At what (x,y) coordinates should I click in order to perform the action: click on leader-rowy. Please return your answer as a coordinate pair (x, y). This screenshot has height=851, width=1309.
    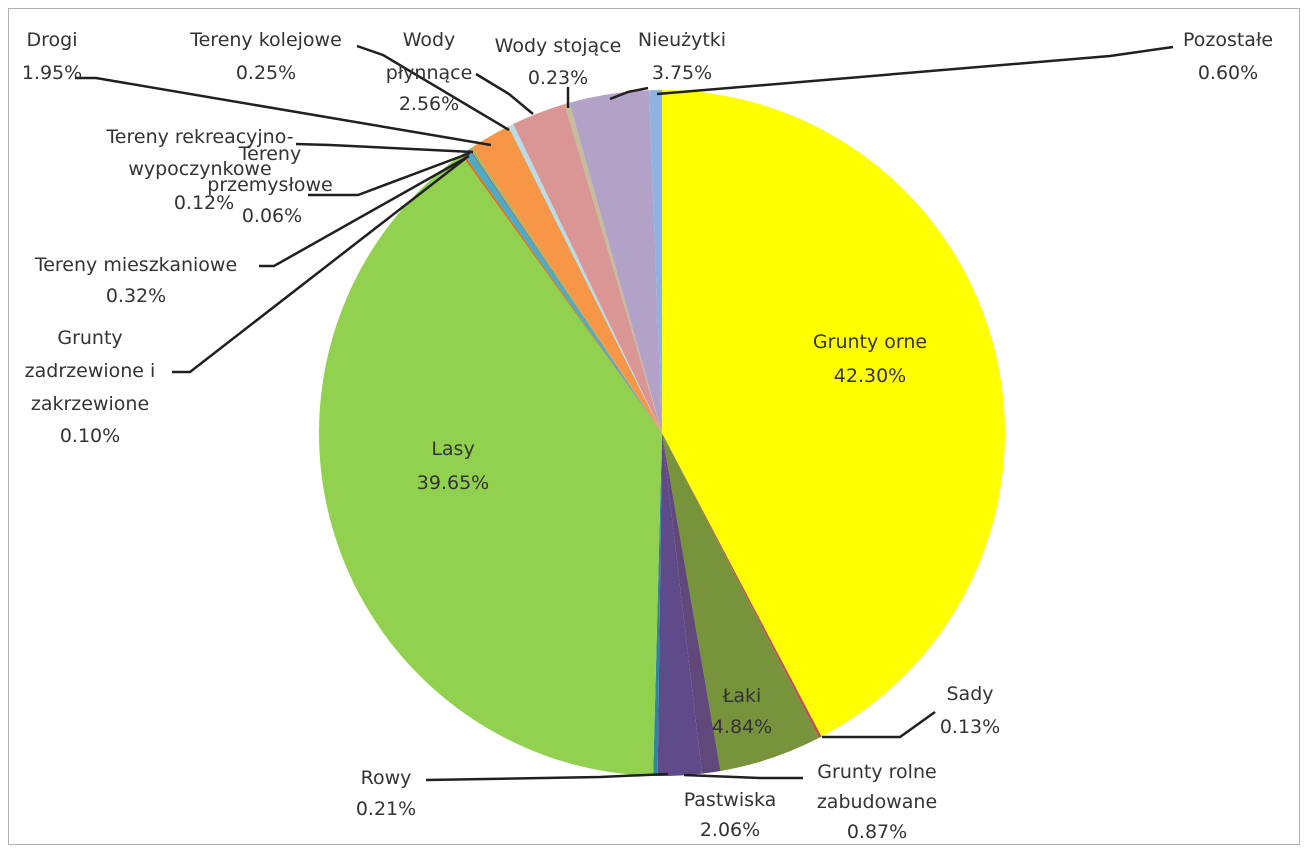
    Looking at the image, I should click on (547, 777).